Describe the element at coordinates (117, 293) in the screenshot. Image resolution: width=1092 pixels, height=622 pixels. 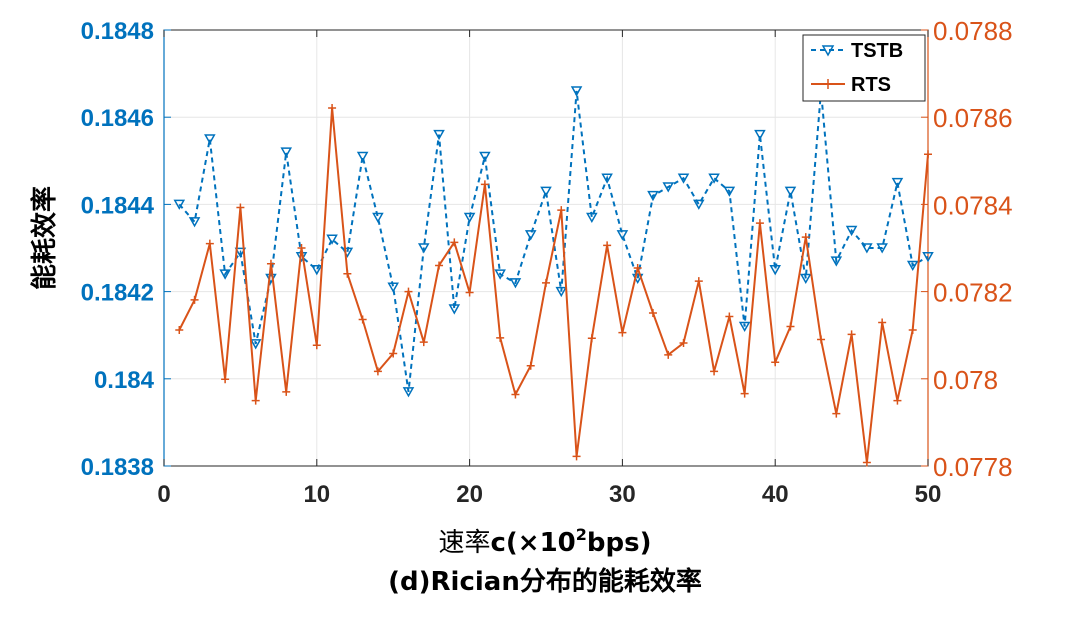
I see `y-left-tick-label: 0.1842` at that location.